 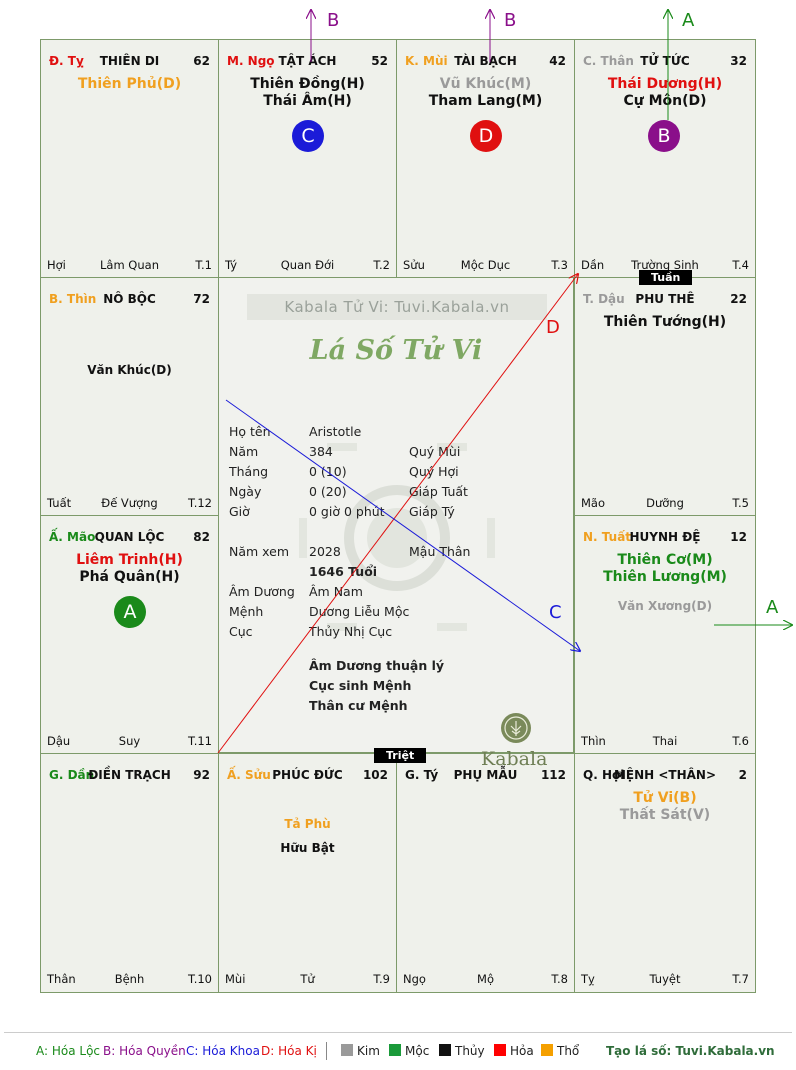 What do you see at coordinates (129, 84) in the screenshot?
I see `star-label: Thiên Phủ(D)` at bounding box center [129, 84].